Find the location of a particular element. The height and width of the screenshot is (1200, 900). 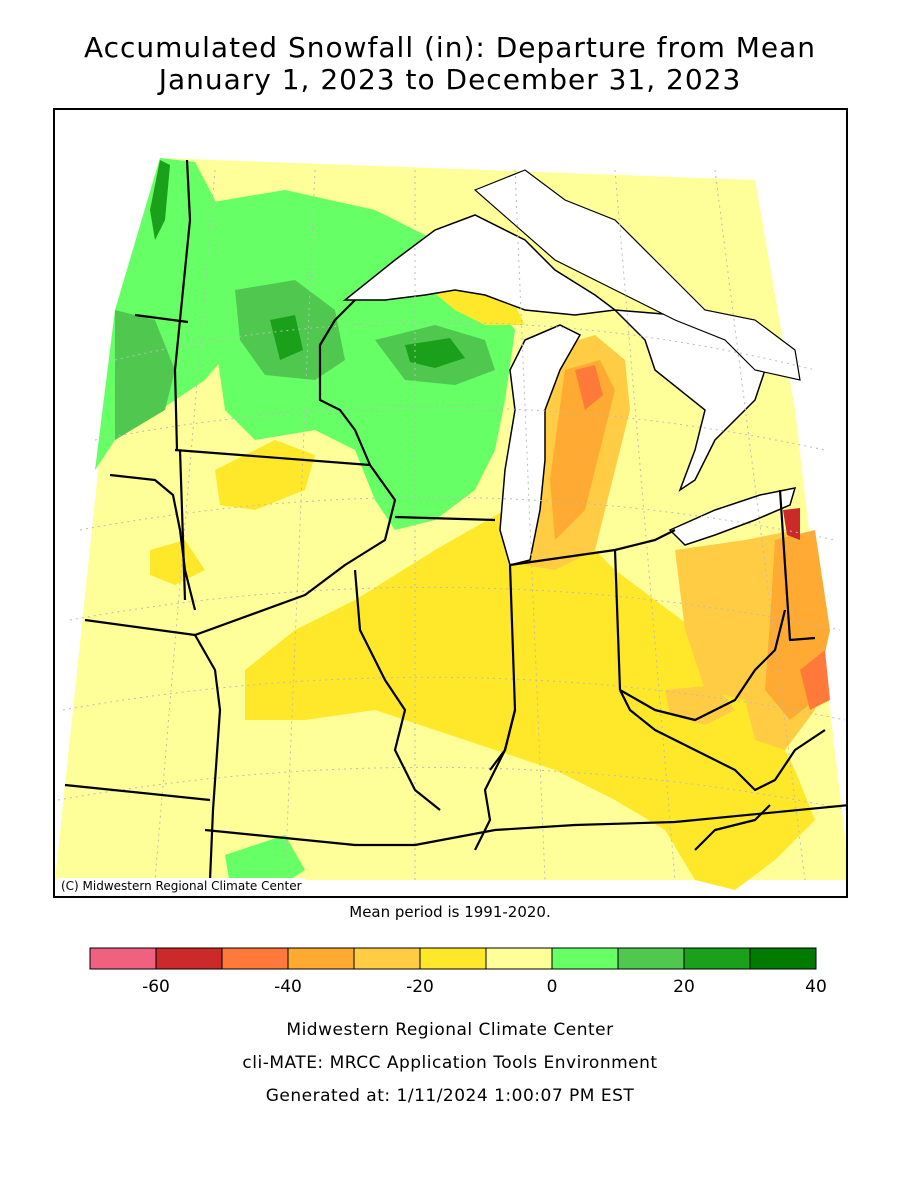

mean-period-note: Mean period is 1991-2020. is located at coordinates (450, 912).